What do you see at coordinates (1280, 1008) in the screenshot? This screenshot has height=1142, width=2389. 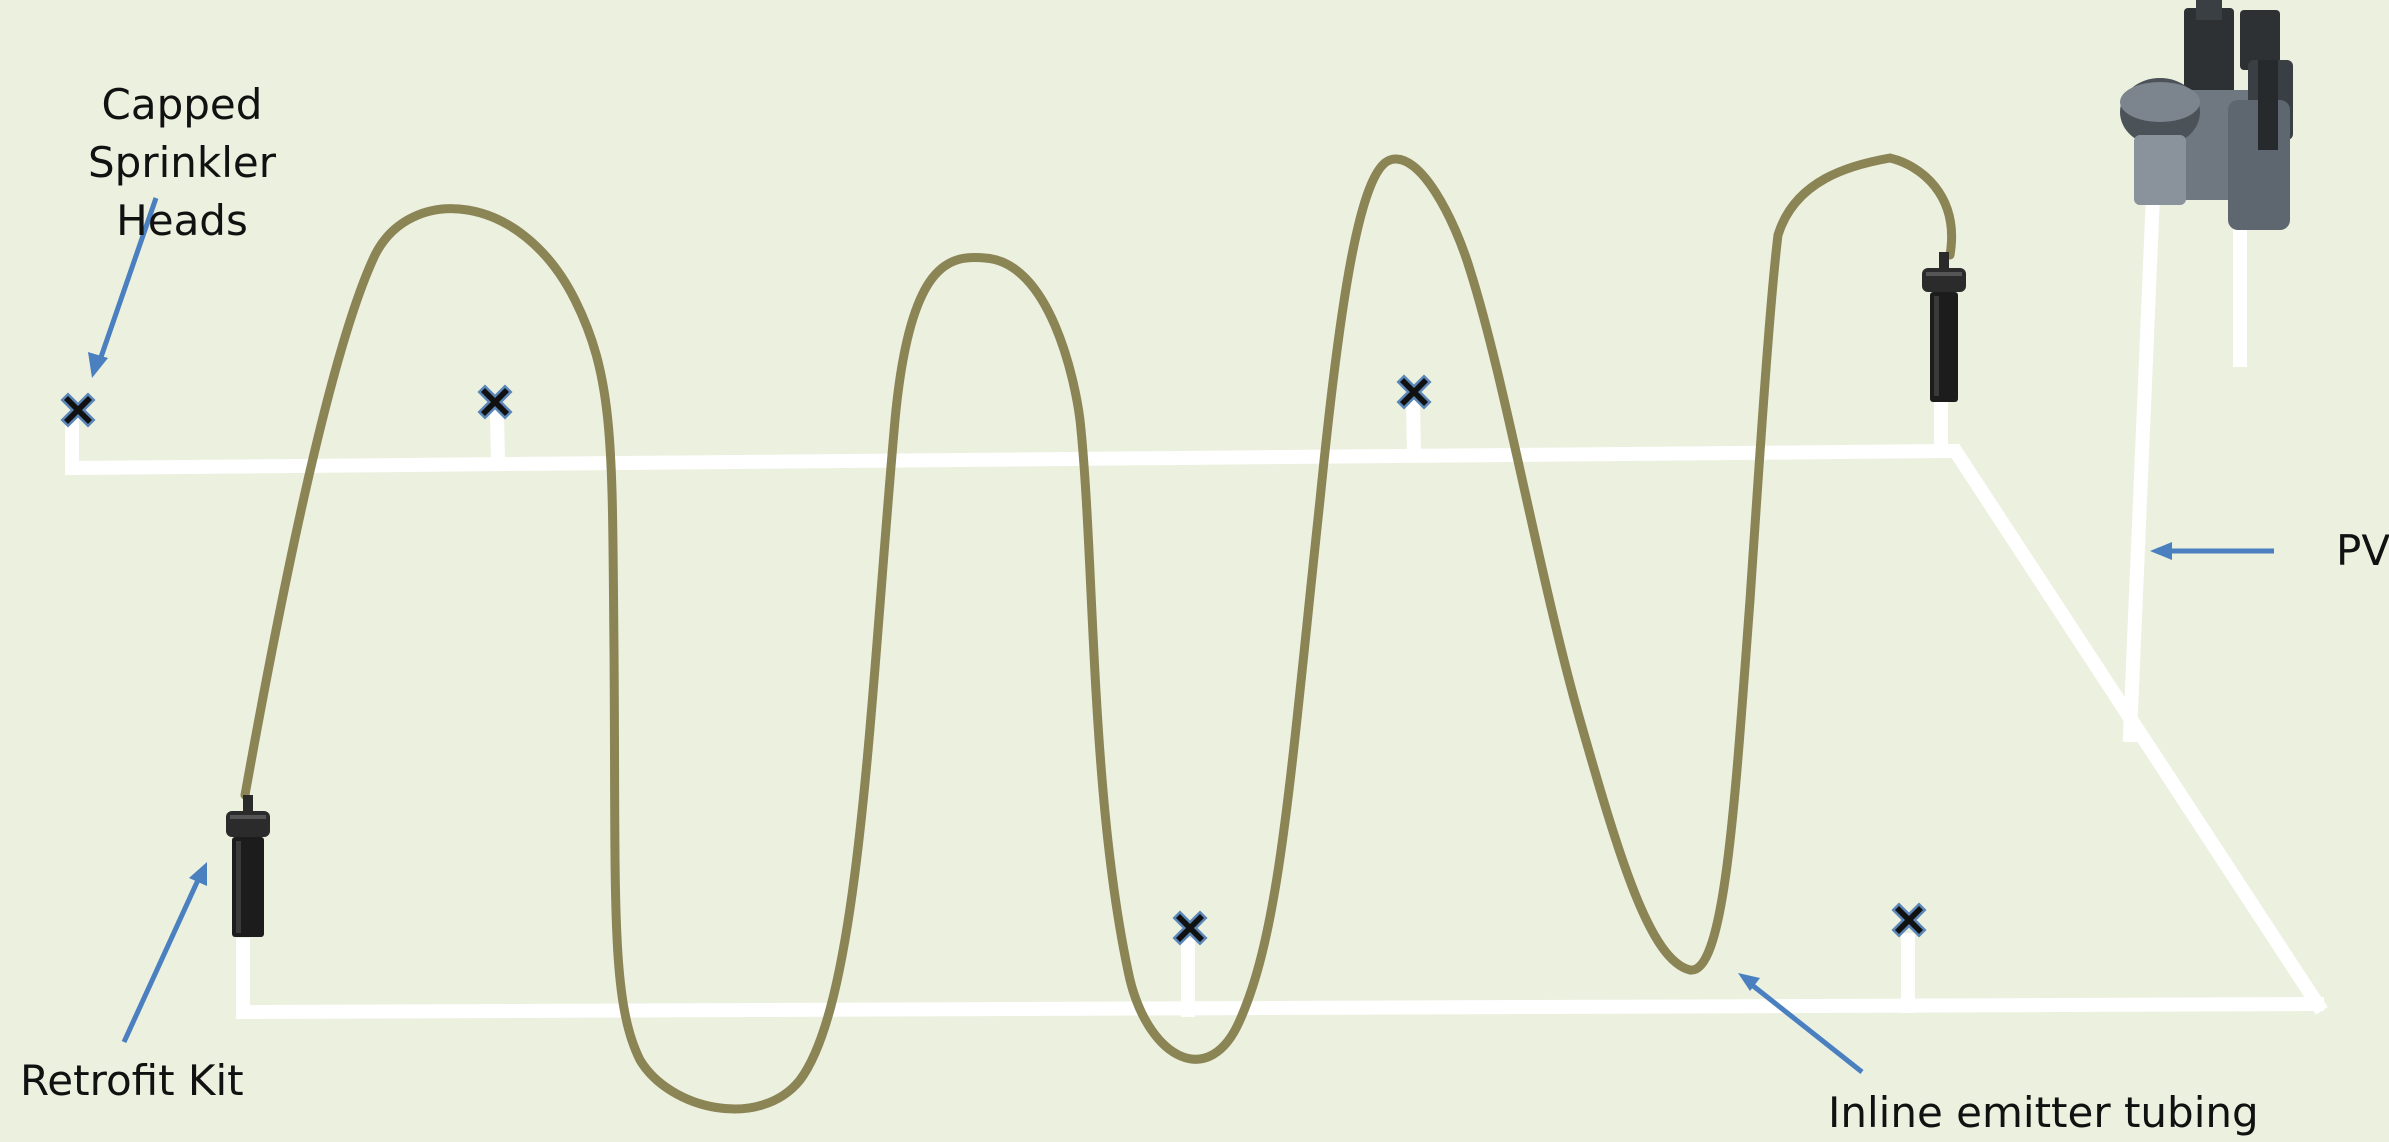 I see `pvc-bottom-main` at bounding box center [1280, 1008].